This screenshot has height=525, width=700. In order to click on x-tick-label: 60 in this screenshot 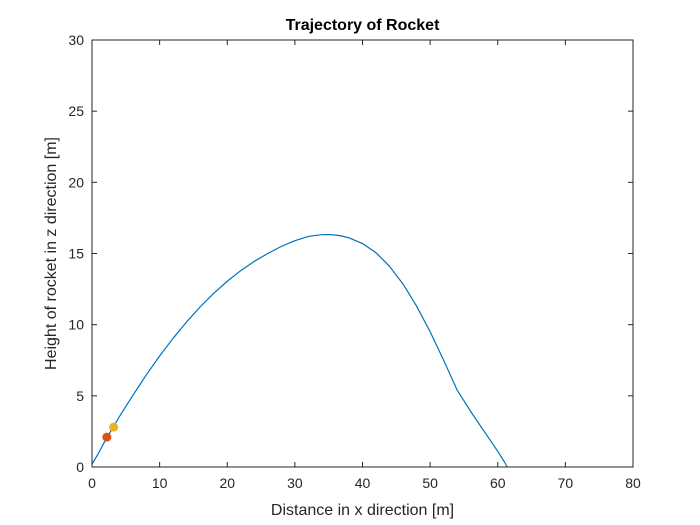, I will do `click(498, 483)`.